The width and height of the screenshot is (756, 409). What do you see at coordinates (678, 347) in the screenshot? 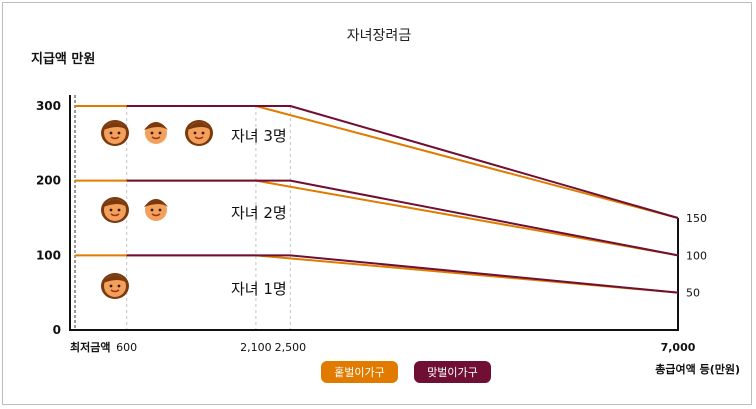
I see `x-tick-label: 7,000` at bounding box center [678, 347].